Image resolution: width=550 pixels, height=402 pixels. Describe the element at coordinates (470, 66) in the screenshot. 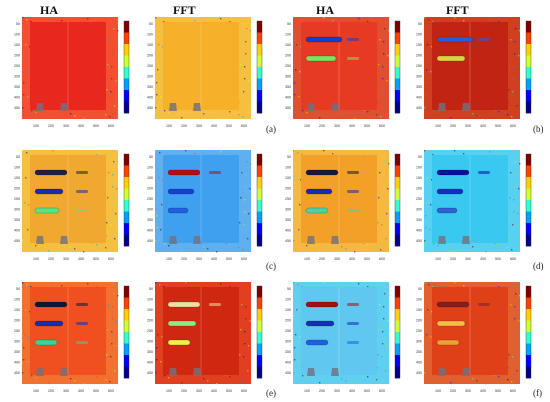

I see `specimen-plate` at that location.